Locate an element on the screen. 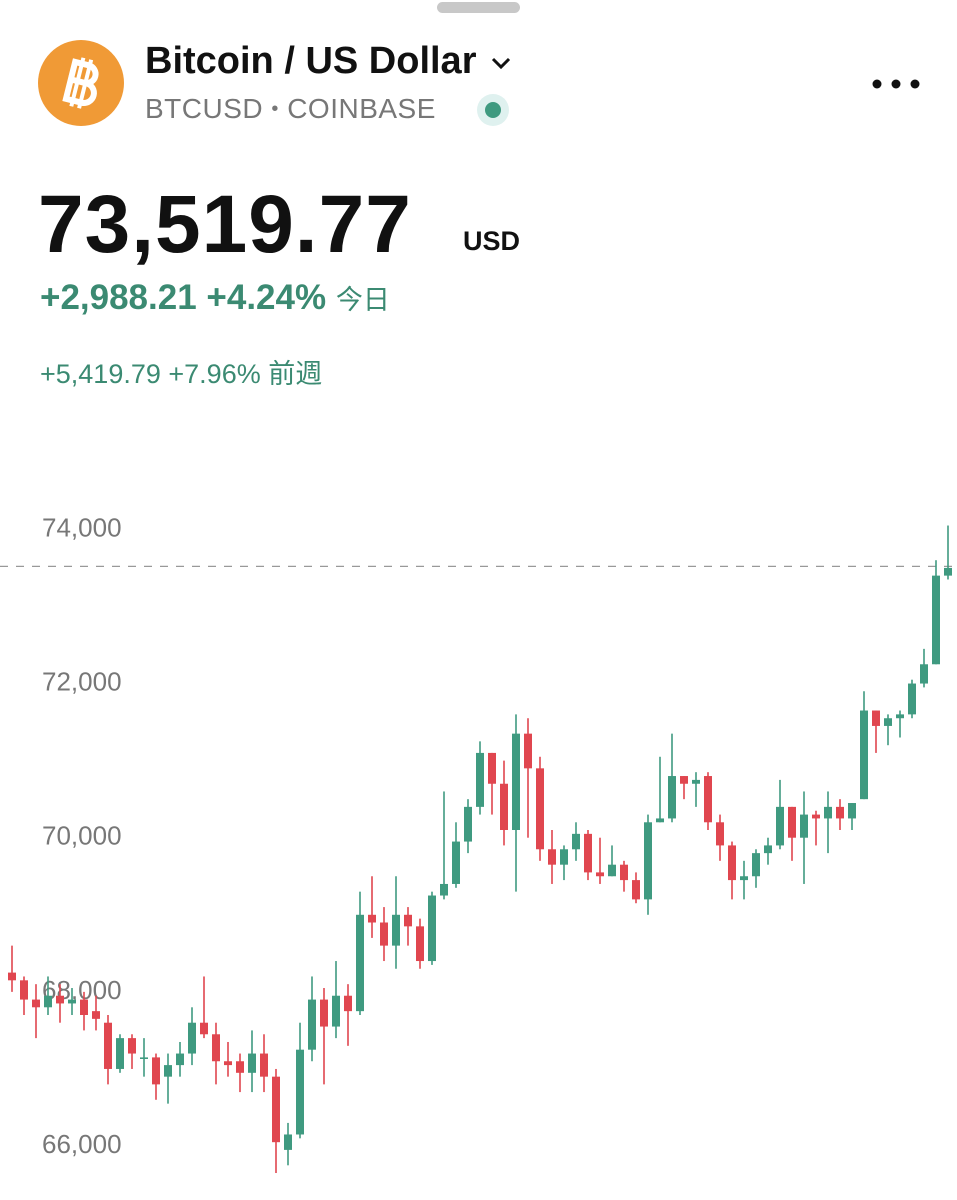 This screenshot has height=1200, width=957. day-change: +2,988.21 +4.24% 今日 is located at coordinates (215, 298).